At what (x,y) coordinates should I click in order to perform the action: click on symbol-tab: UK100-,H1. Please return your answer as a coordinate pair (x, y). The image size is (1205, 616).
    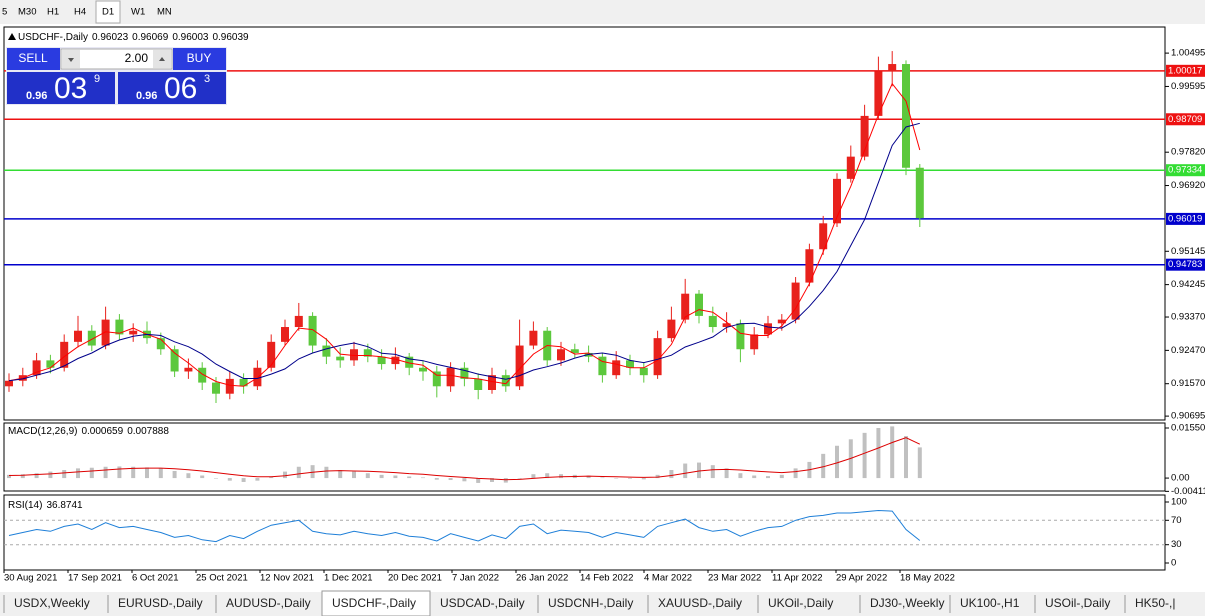
    Looking at the image, I should click on (990, 603).